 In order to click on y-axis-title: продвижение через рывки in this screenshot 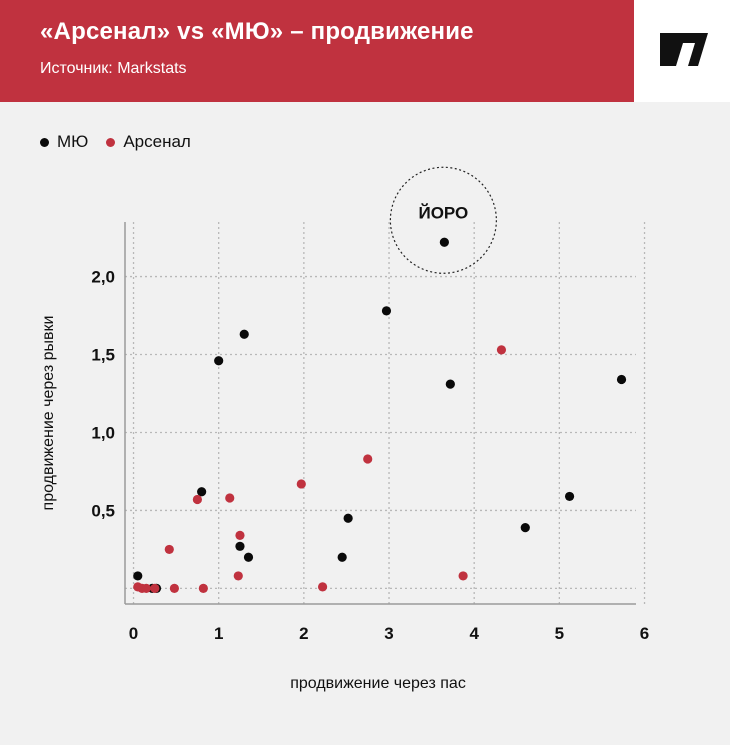, I will do `click(48, 413)`.